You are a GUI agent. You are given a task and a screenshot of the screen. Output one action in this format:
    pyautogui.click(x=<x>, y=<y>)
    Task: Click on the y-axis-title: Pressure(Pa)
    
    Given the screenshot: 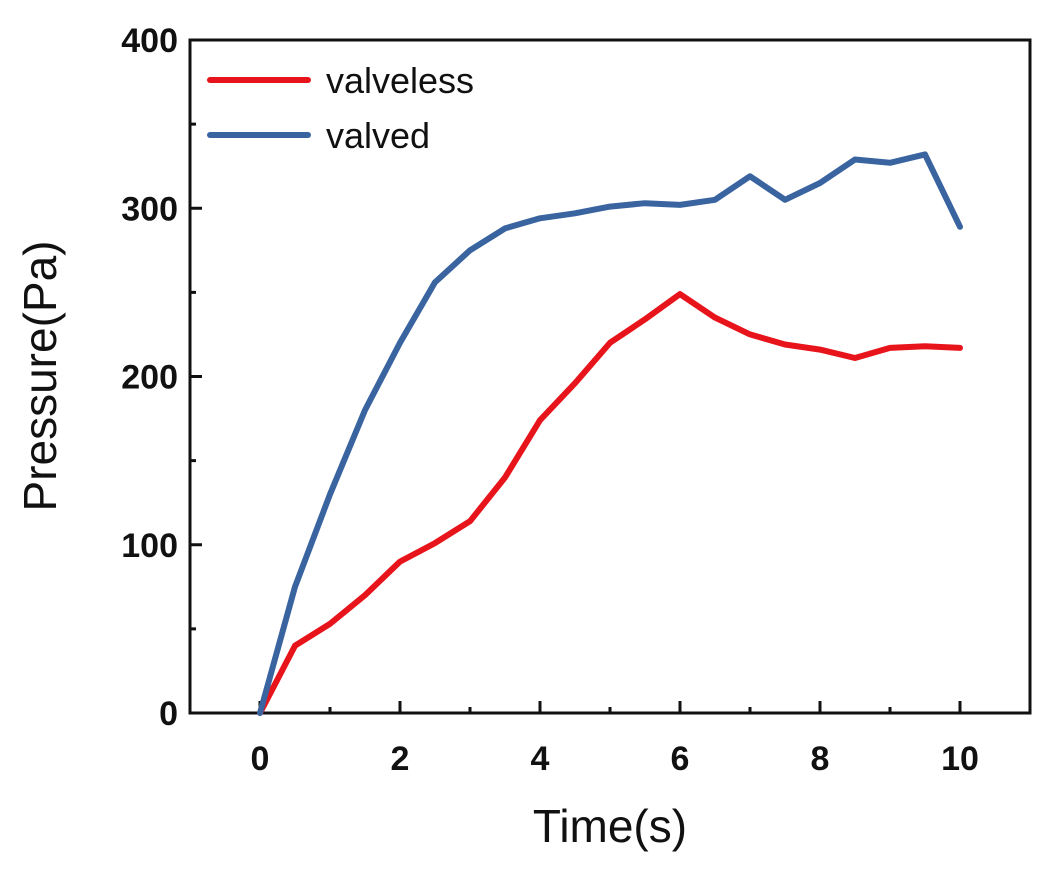 What is the action you would take?
    pyautogui.click(x=40, y=376)
    